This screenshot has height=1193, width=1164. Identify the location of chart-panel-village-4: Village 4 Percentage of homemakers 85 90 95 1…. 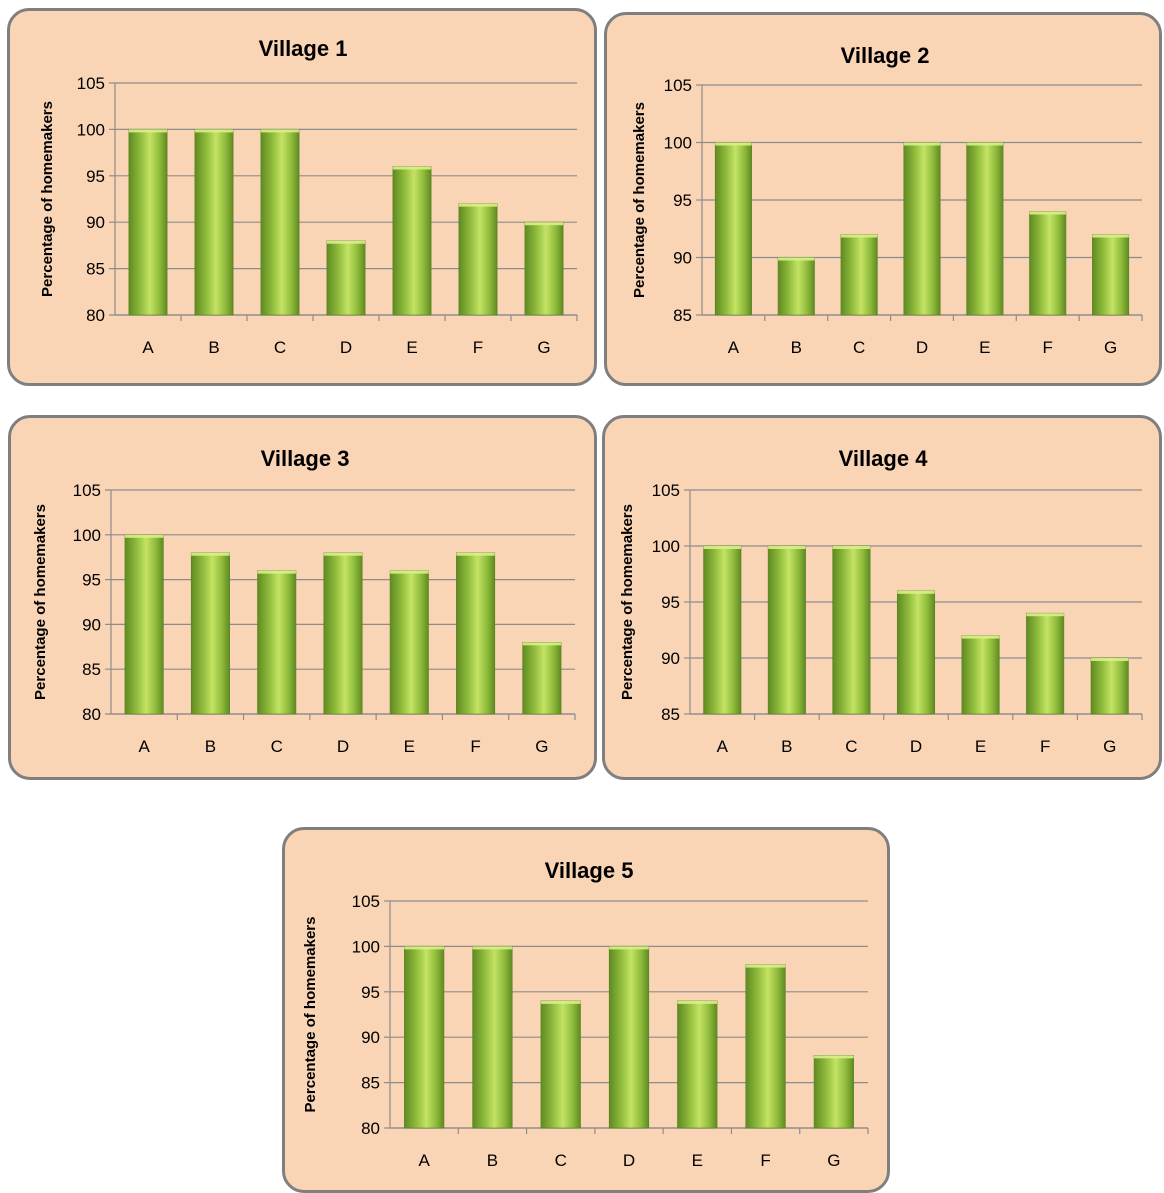
(882, 597).